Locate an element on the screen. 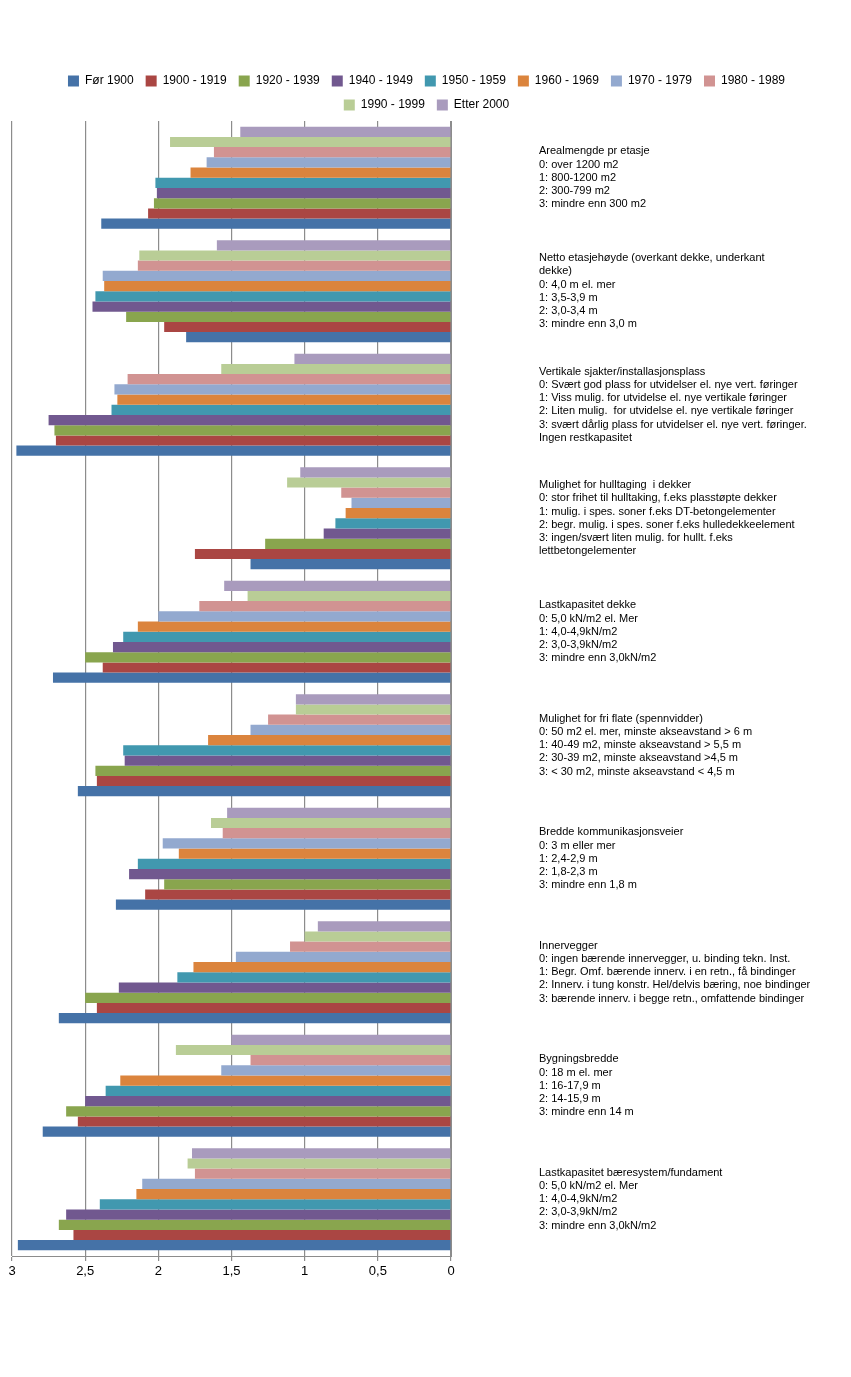  x-tick-label: 1 is located at coordinates (305, 1271).